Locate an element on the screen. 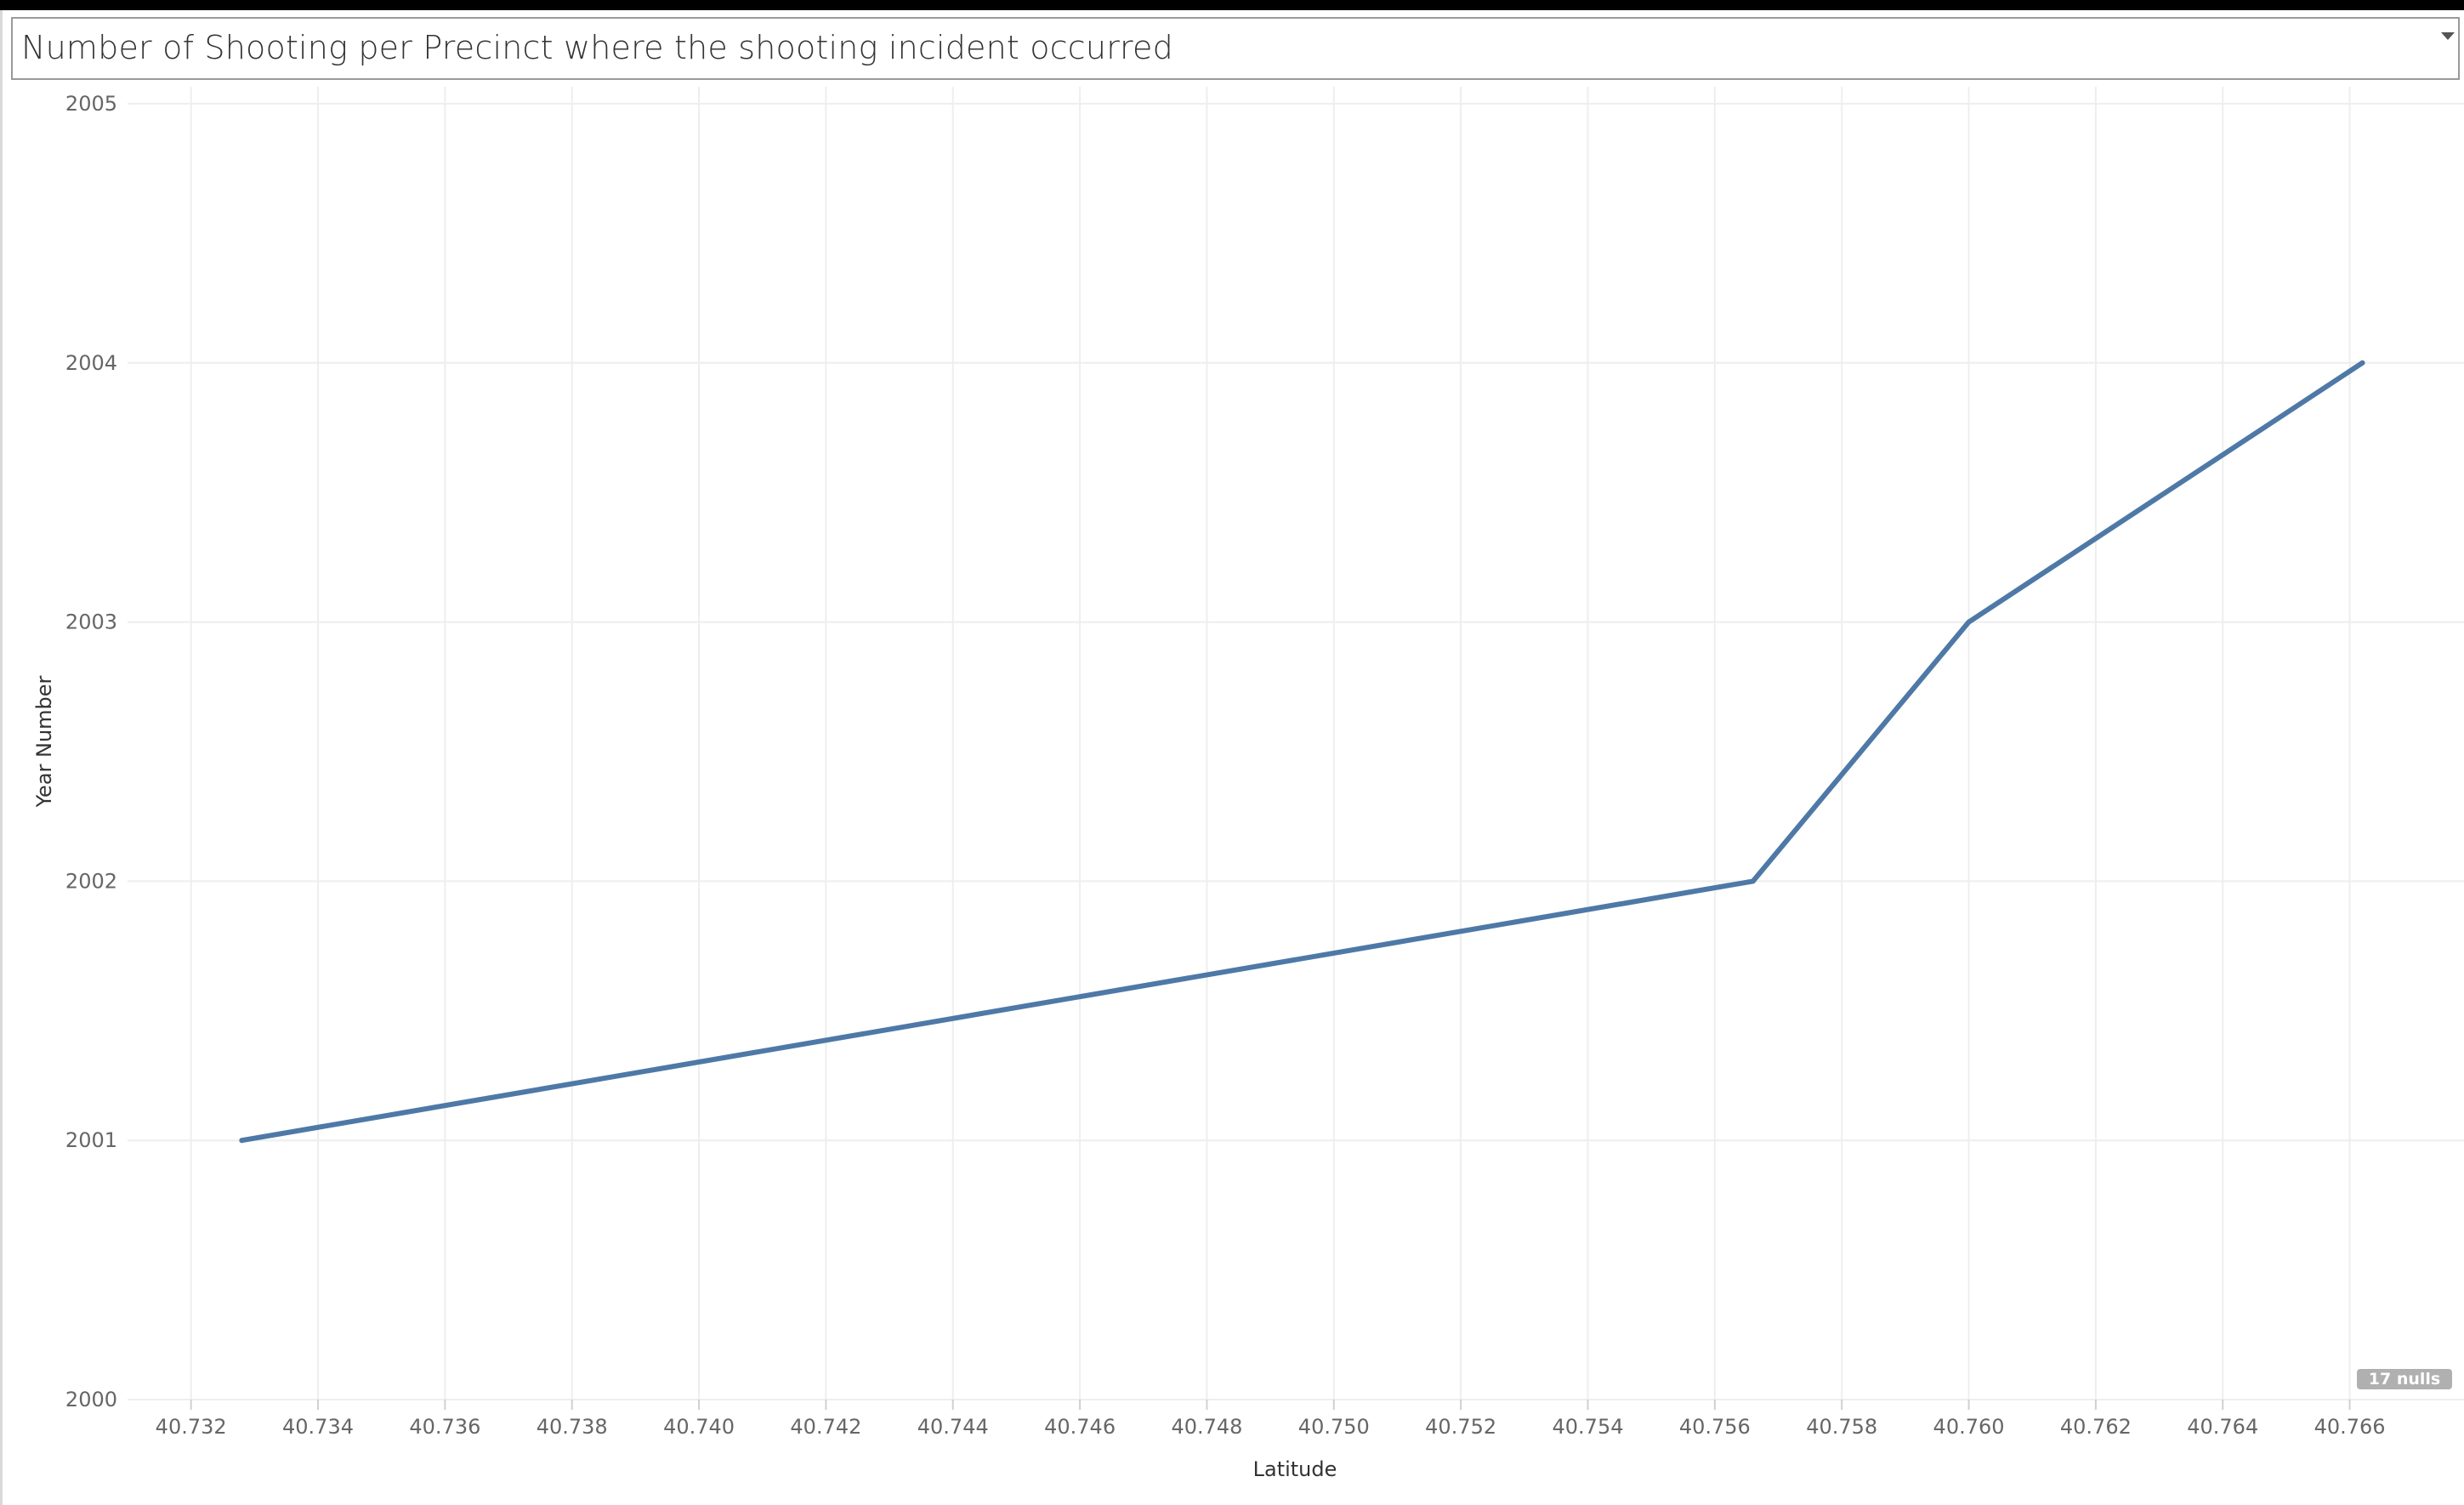  y-axis-title: Year Number is located at coordinates (44, 741).